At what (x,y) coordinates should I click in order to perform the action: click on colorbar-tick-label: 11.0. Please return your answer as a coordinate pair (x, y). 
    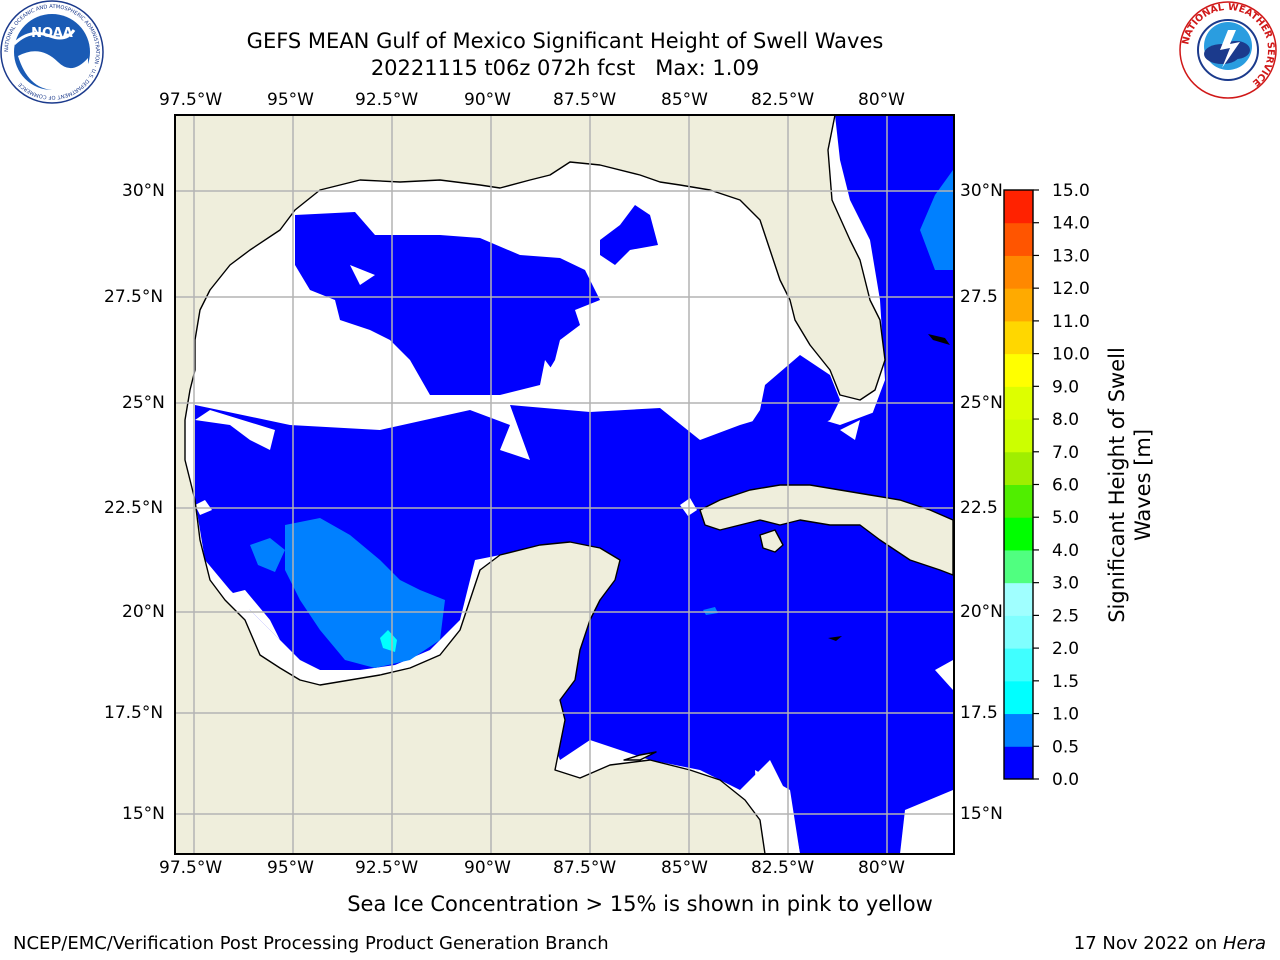
    Looking at the image, I should click on (1071, 322).